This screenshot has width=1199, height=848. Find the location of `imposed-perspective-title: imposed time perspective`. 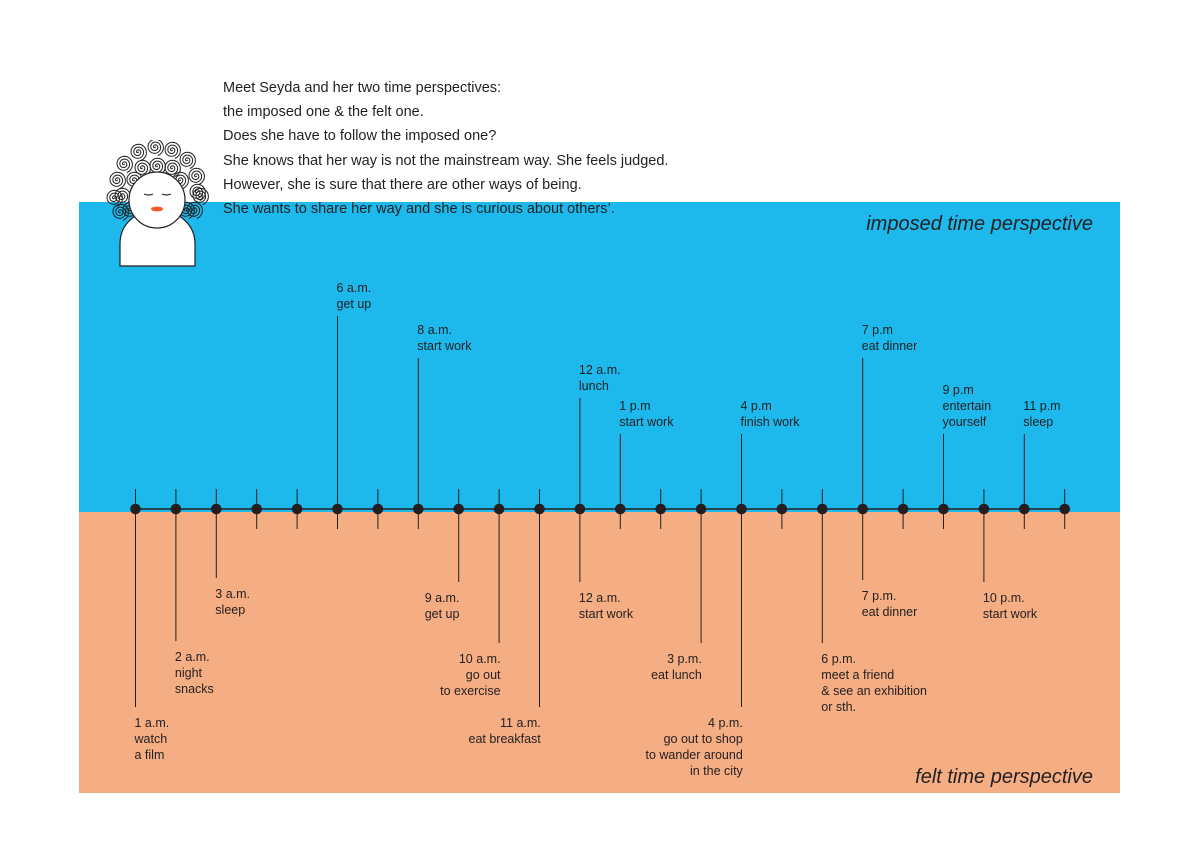

imposed-perspective-title: imposed time perspective is located at coordinates (979, 224).